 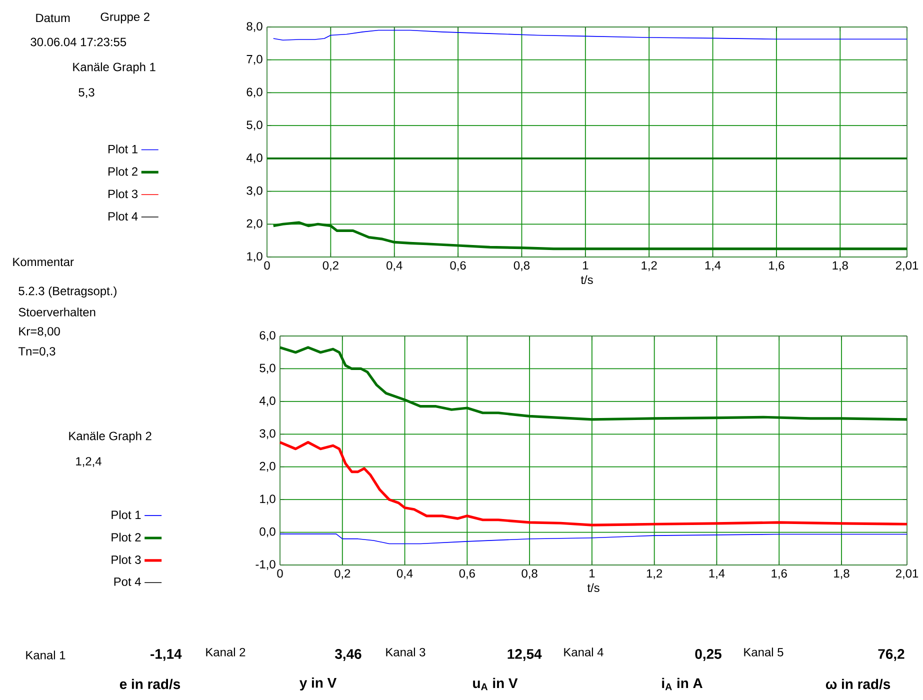 I want to click on text: Kommentar, so click(x=43, y=262).